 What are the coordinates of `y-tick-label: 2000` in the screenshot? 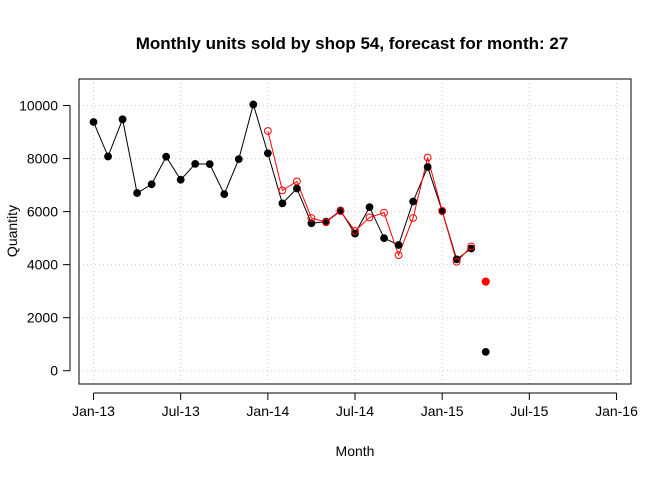 It's located at (42, 318).